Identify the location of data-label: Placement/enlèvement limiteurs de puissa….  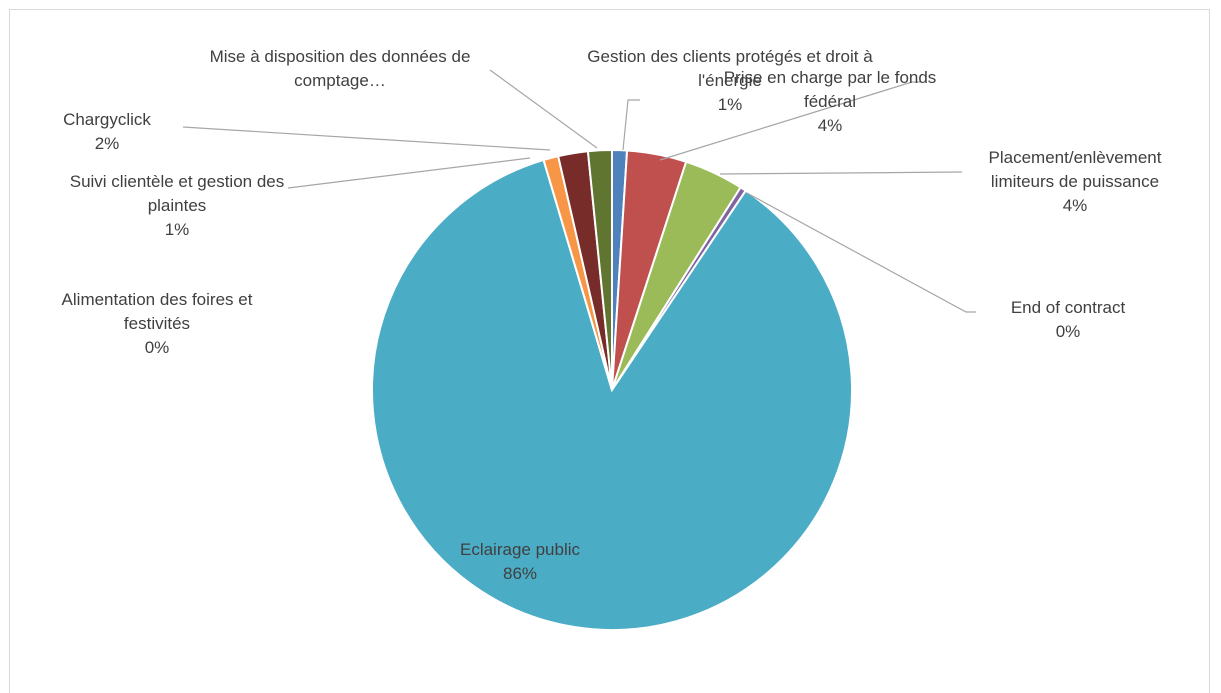
(1075, 182).